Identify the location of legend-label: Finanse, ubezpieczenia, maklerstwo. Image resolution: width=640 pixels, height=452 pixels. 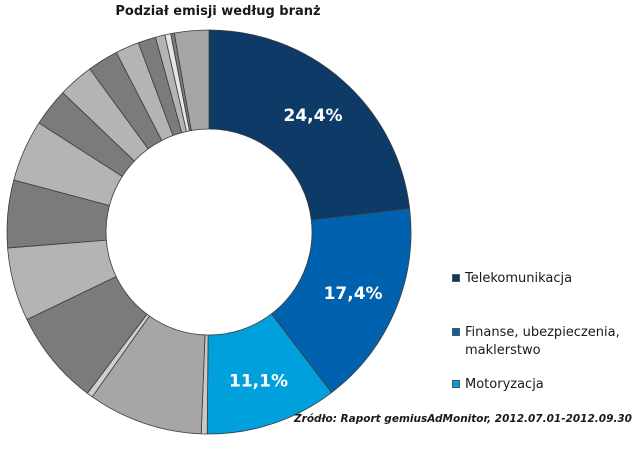
(542, 341).